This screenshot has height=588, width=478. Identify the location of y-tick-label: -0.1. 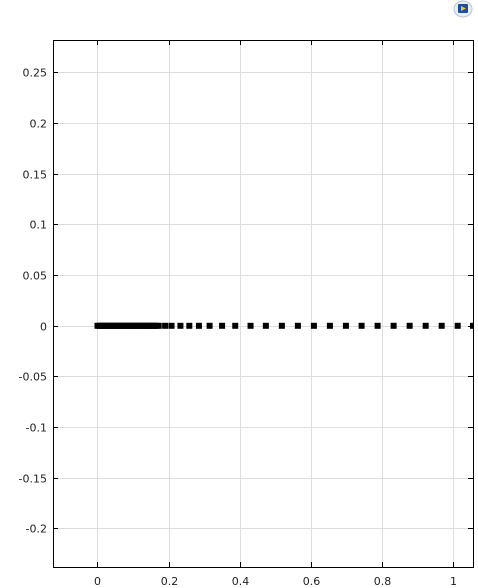
(36, 428).